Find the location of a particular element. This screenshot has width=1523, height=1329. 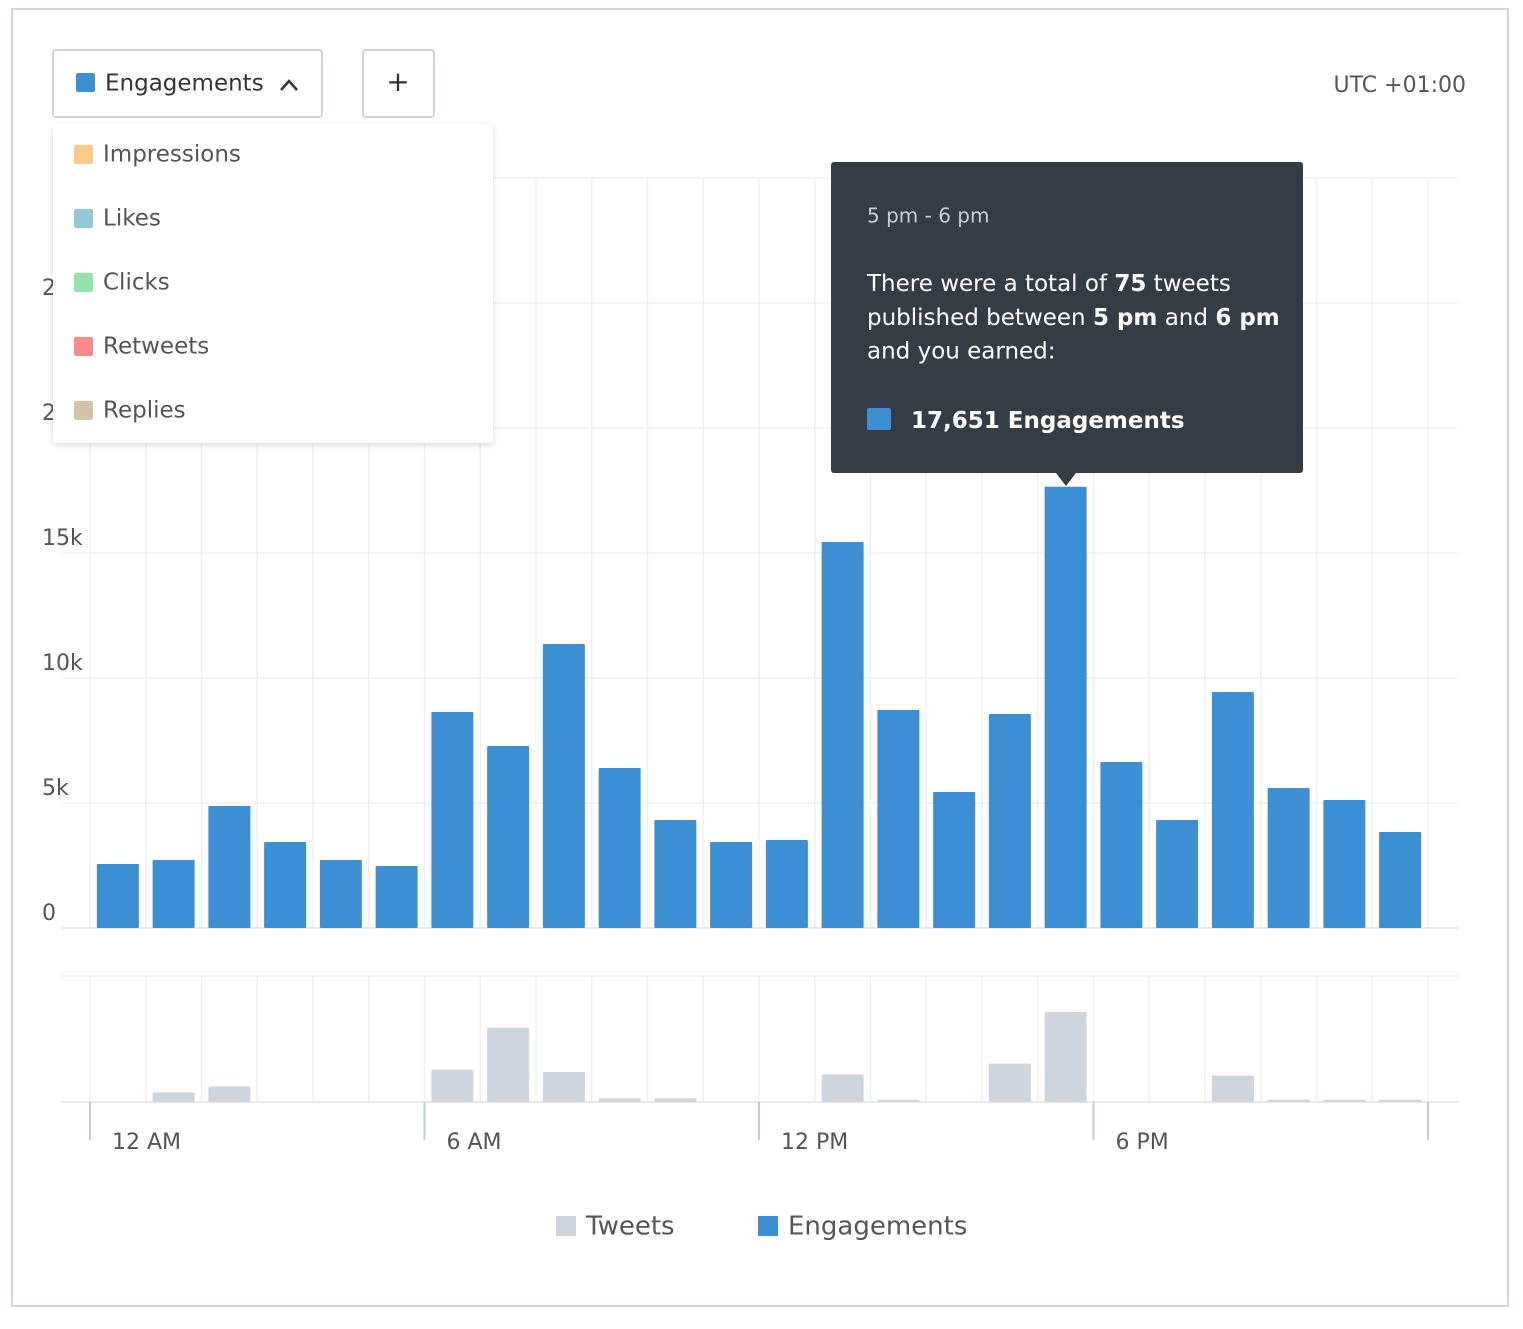

tooltip-series: Engagements is located at coordinates (1096, 421).